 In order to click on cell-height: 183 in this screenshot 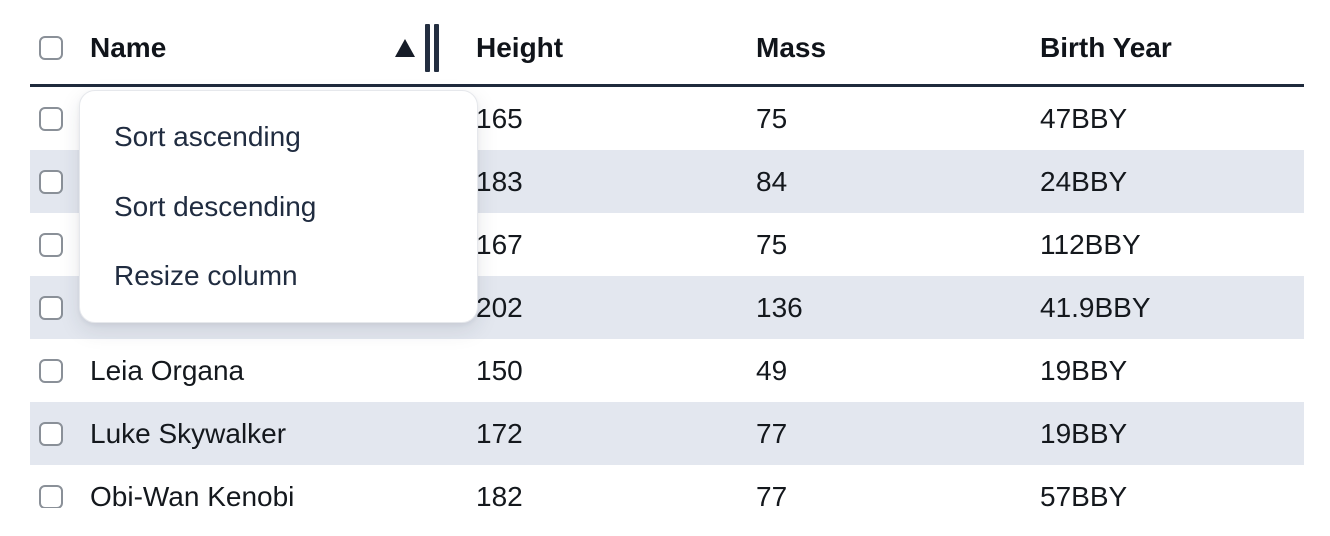, I will do `click(499, 181)`.